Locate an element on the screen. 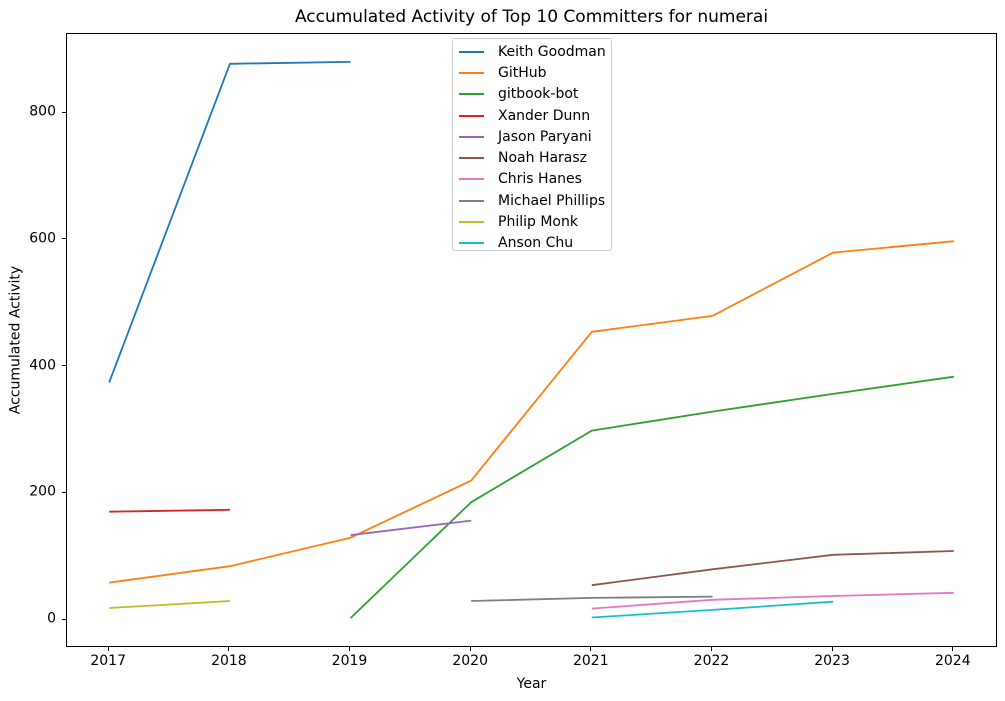 The image size is (1005, 701). series-line-xander-dunn is located at coordinates (169, 510).